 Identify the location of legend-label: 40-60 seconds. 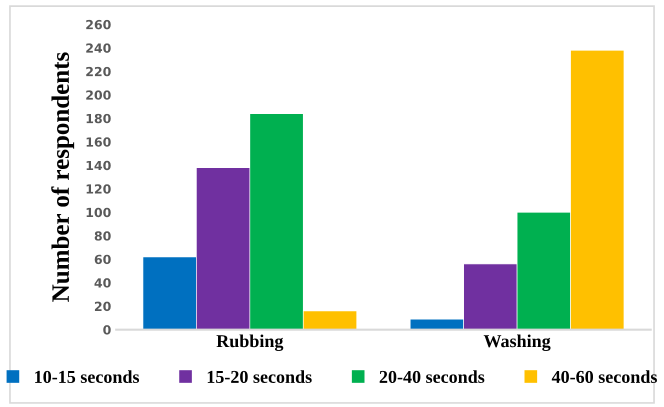
(604, 377).